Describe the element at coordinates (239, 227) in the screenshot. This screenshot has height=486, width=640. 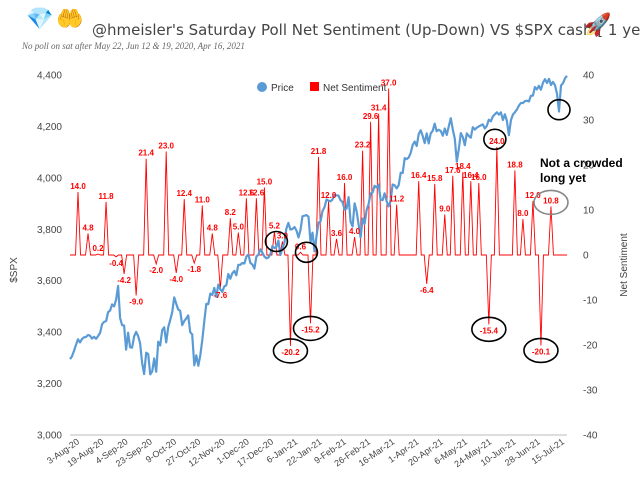
I see `sentiment-label: 5.0` at that location.